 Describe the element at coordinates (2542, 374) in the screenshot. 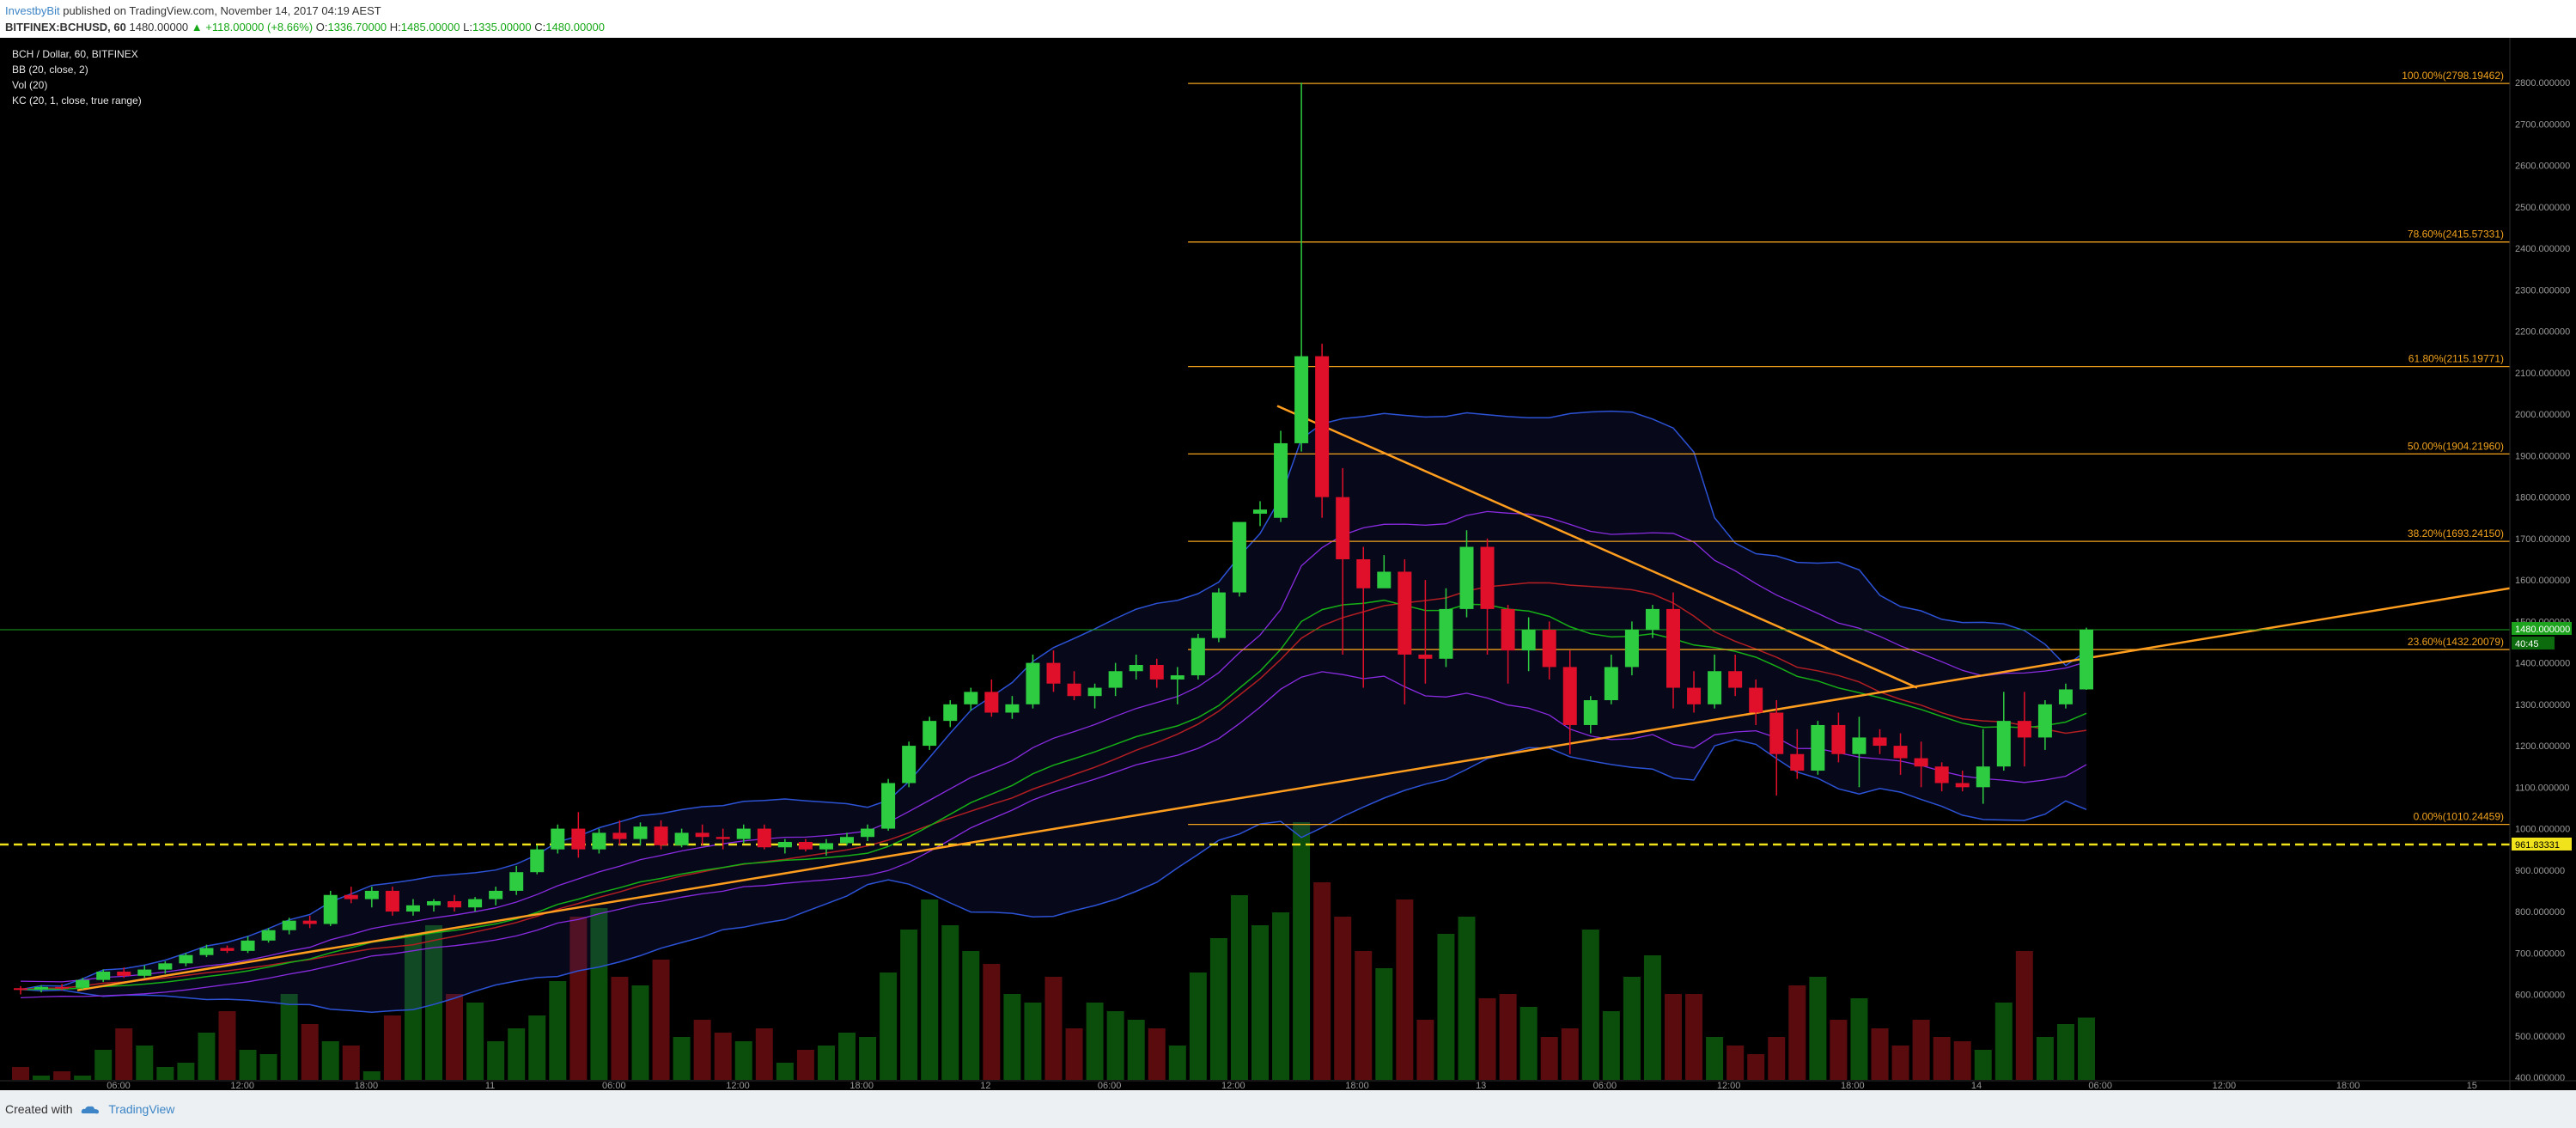

I see `price-tick-label: 2100.000000` at that location.